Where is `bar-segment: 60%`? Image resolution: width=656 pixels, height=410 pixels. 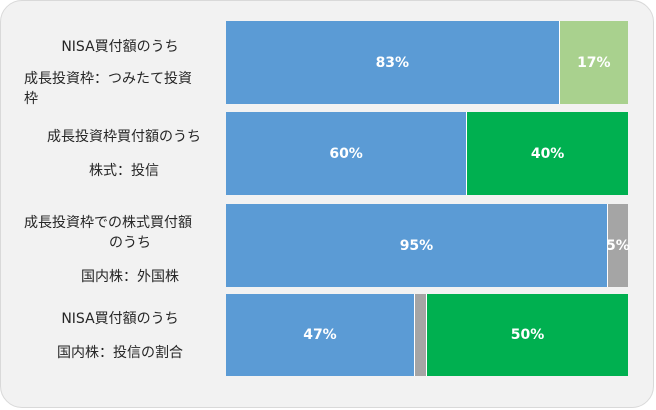
bar-segment: 60% is located at coordinates (347, 153).